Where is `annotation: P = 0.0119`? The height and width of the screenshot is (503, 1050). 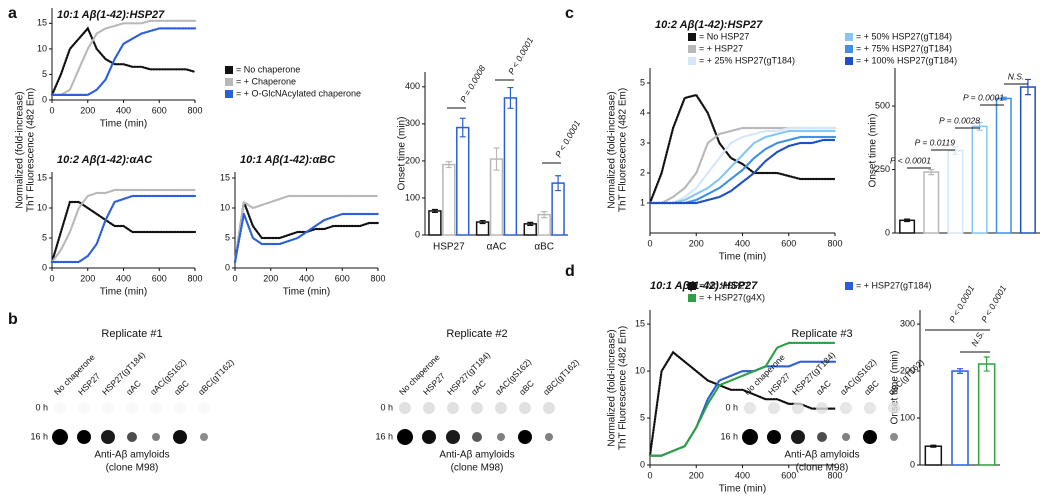
annotation: P = 0.0119 is located at coordinates (935, 142).